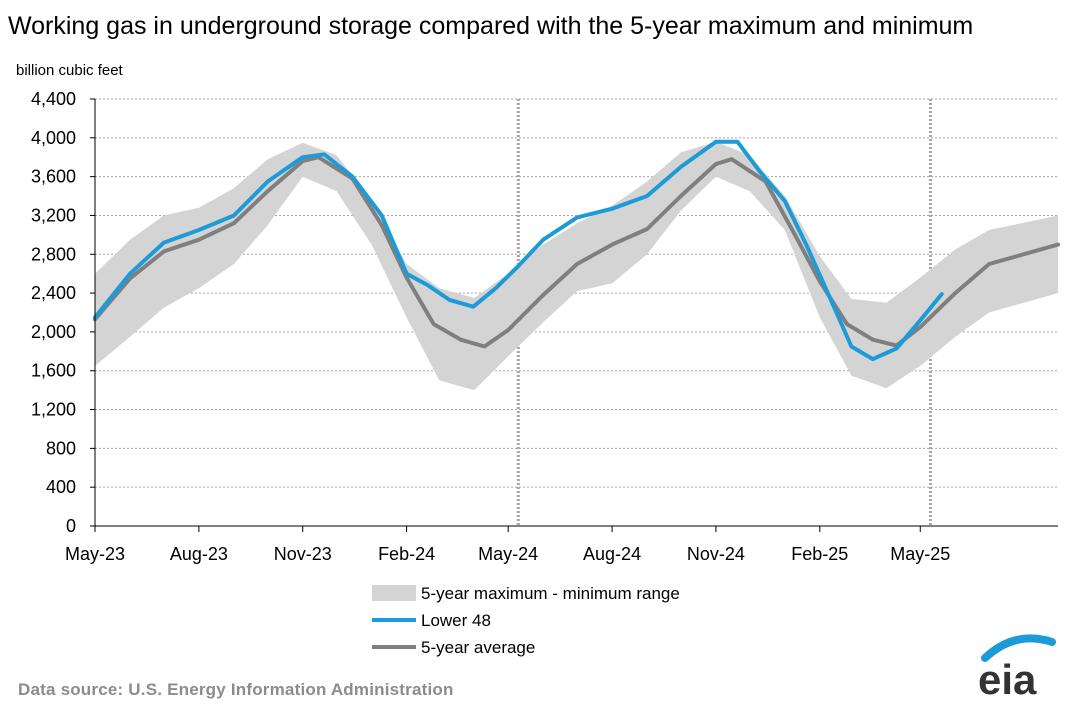  What do you see at coordinates (303, 554) in the screenshot?
I see `x-tick-label: Nov-23` at bounding box center [303, 554].